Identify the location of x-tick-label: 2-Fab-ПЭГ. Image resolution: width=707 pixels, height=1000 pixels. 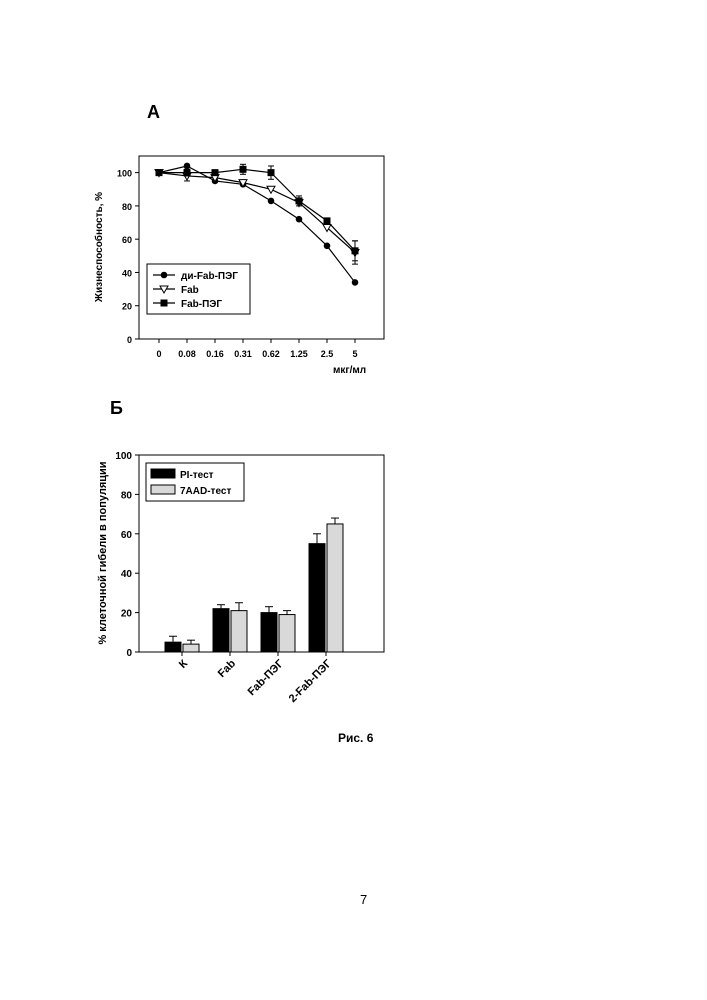
(311, 681).